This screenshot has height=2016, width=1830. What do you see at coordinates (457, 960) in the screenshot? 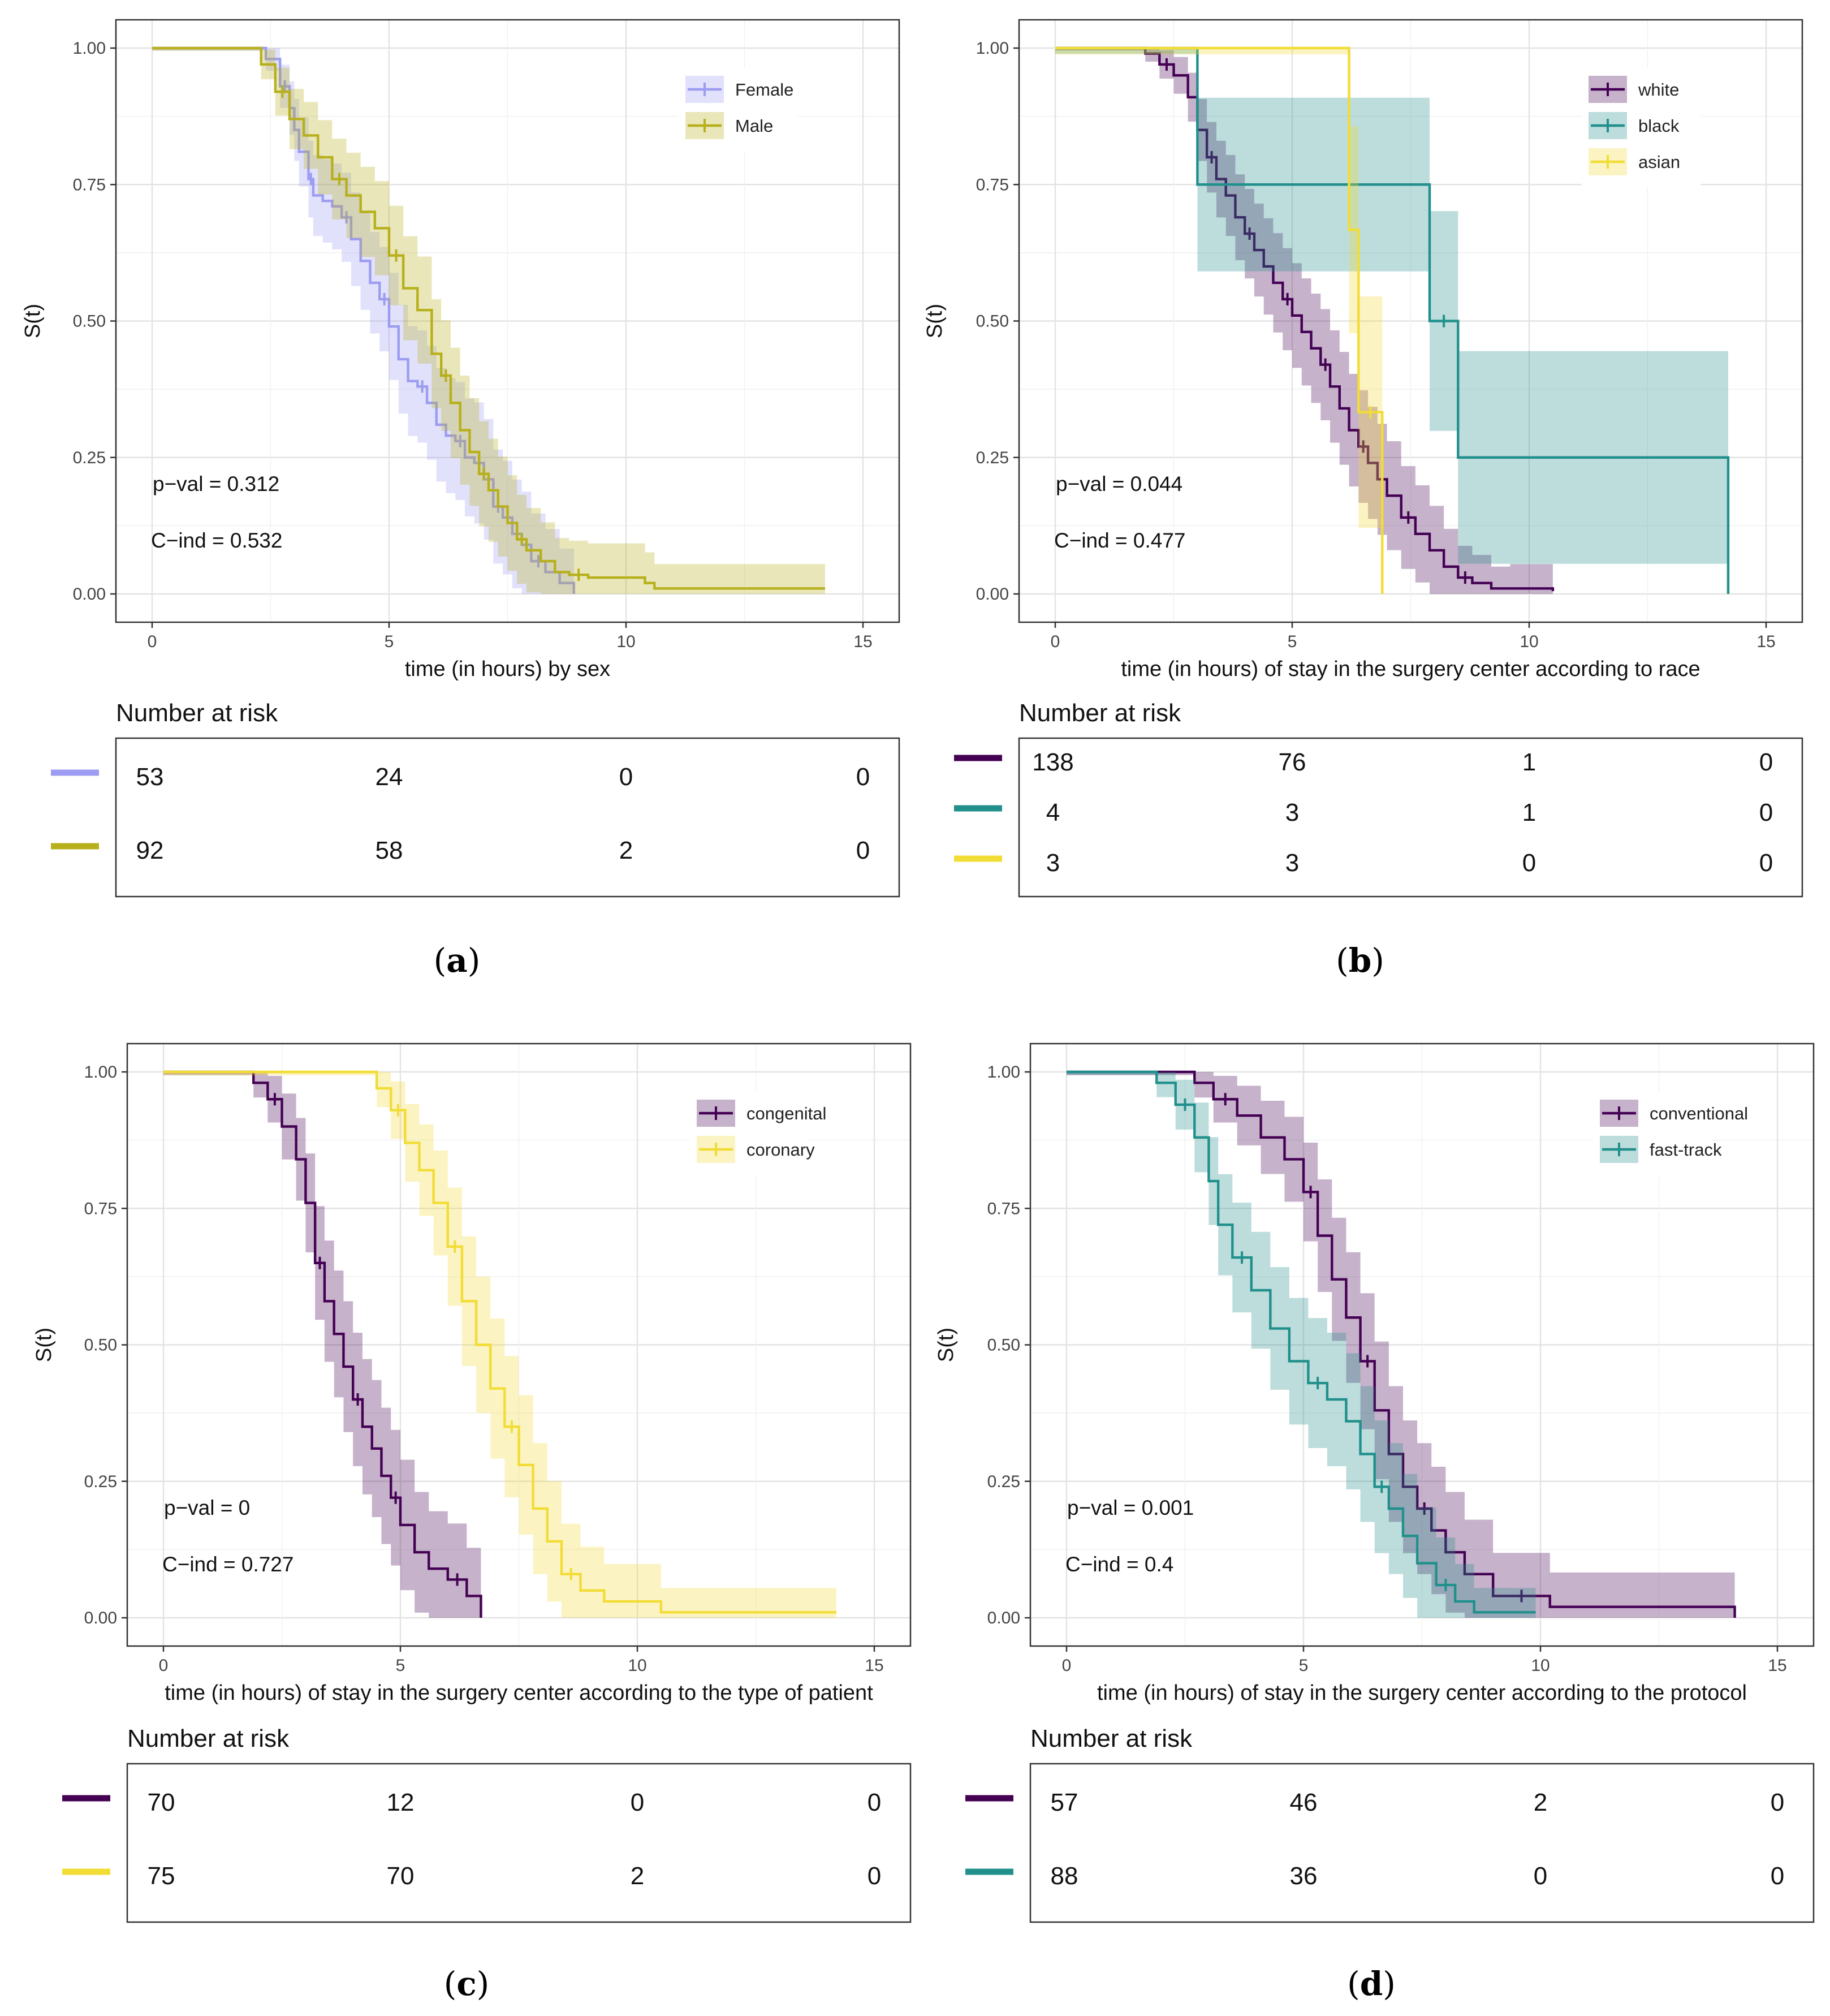
I see `panel-label-a: (a)` at bounding box center [457, 960].